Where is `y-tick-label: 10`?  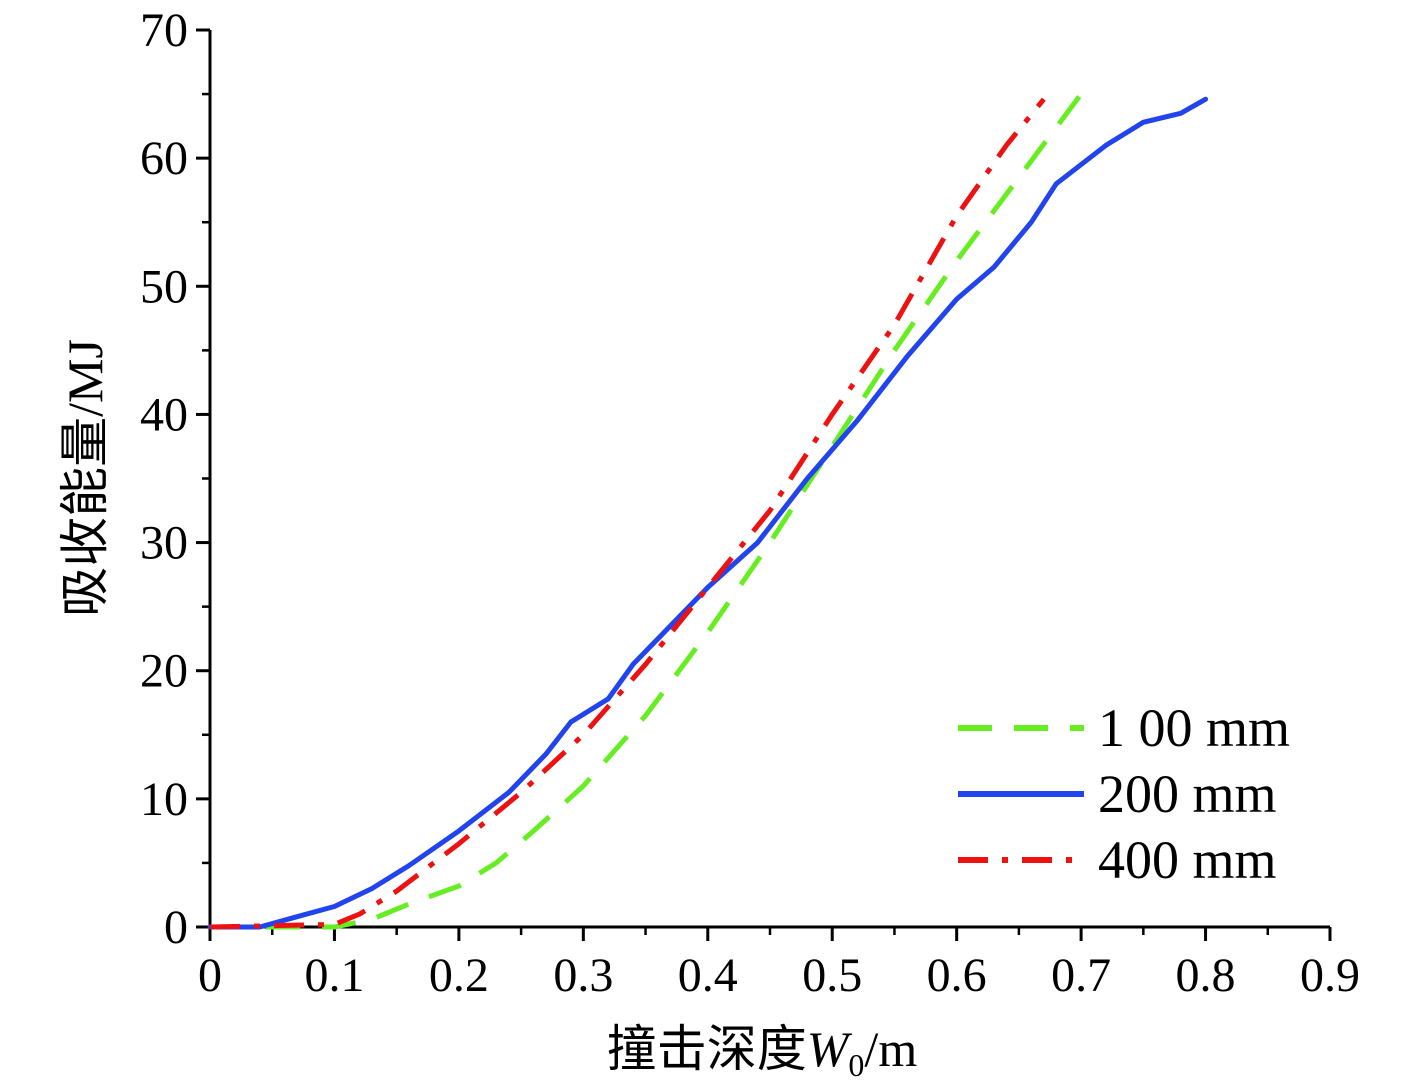 y-tick-label: 10 is located at coordinates (164, 799).